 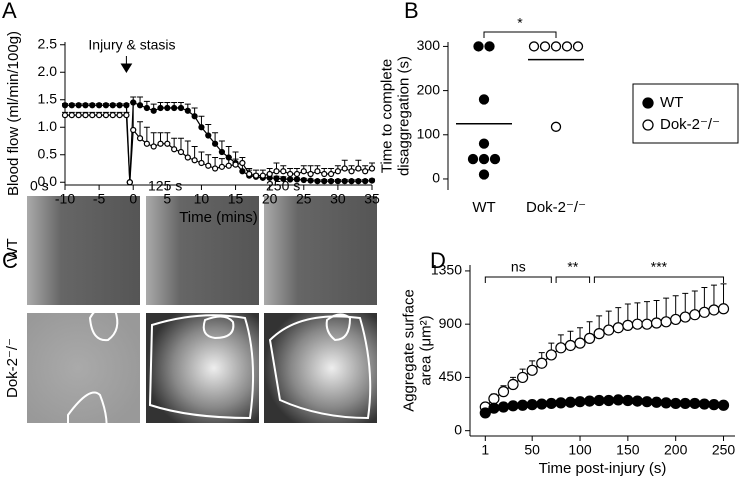 What do you see at coordinates (48, 181) in the screenshot?
I see `y-tick-label: 0.0` at bounding box center [48, 181].